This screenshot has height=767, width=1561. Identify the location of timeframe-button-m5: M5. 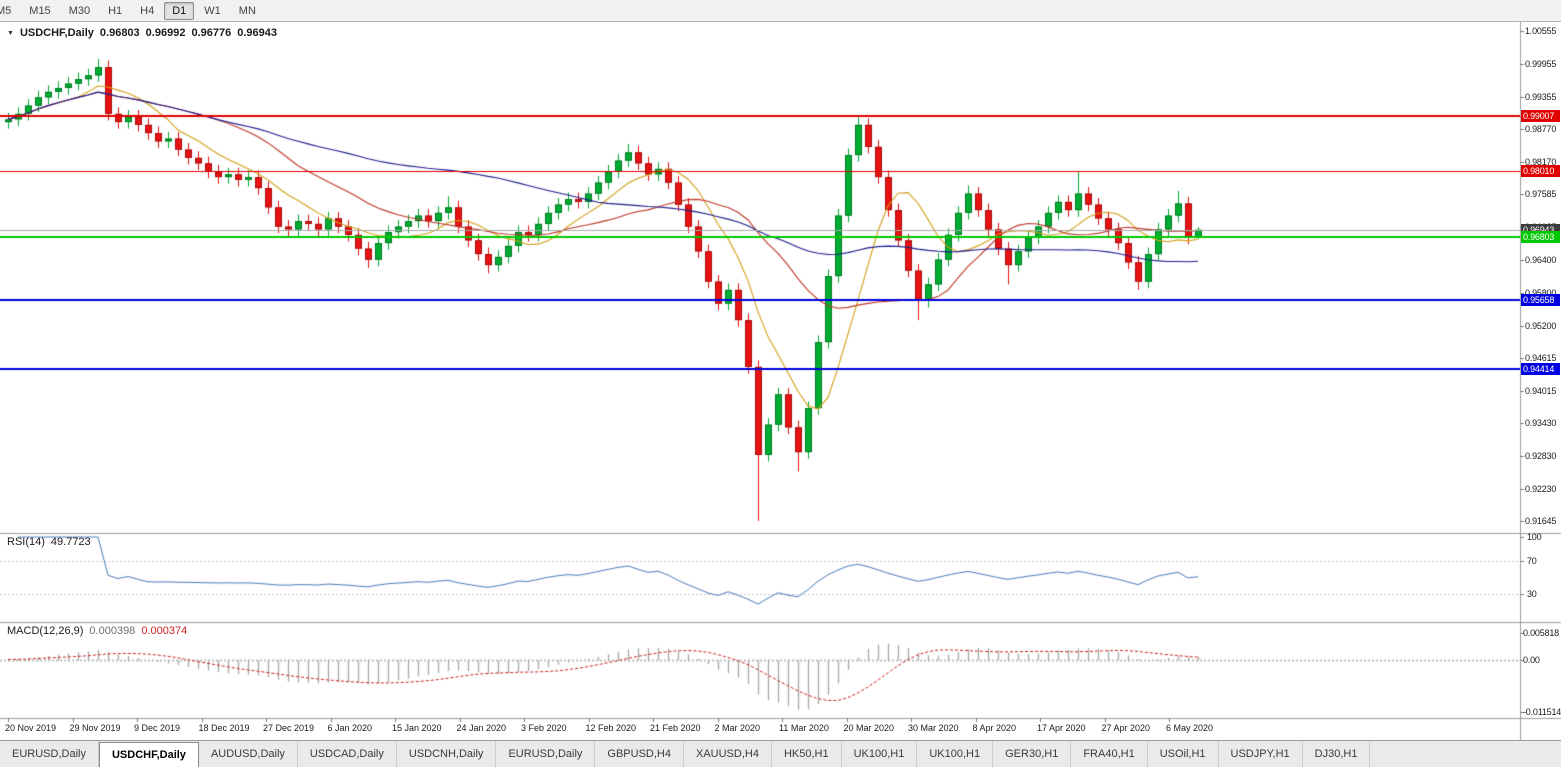
(6, 10).